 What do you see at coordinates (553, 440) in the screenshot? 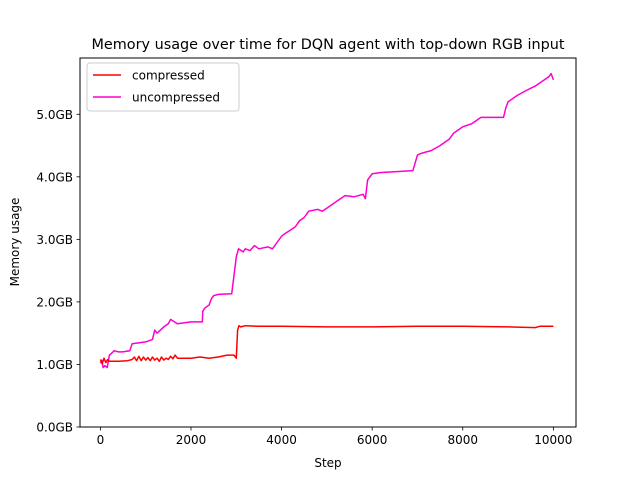
I see `x-tick-label: 10000` at bounding box center [553, 440].